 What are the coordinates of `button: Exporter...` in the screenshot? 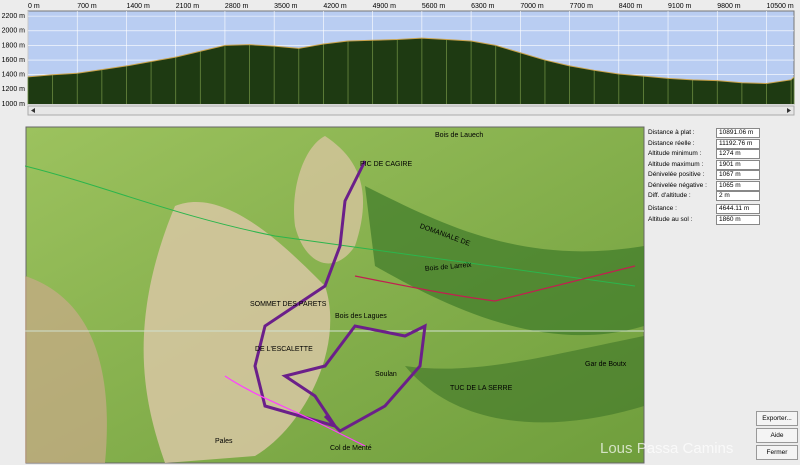 It's located at (777, 418).